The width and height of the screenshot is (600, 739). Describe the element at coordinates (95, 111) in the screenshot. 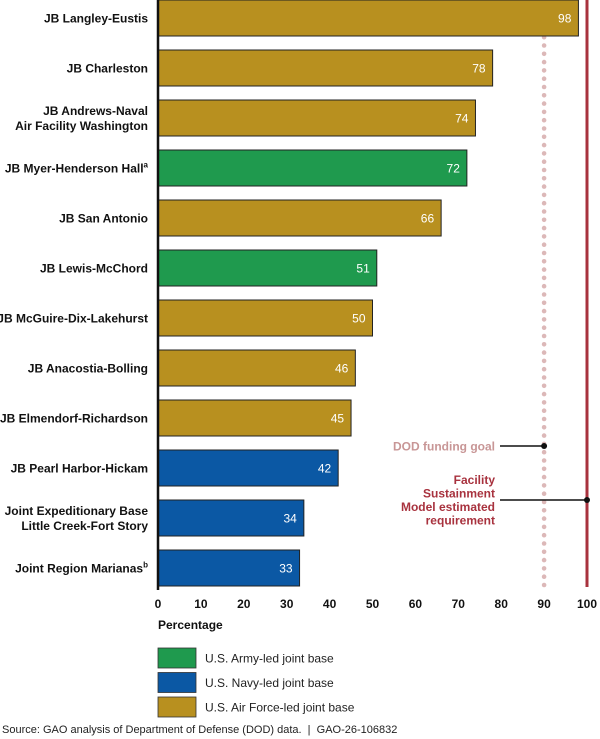

I see `category-label: JB Andrews-Naval` at that location.